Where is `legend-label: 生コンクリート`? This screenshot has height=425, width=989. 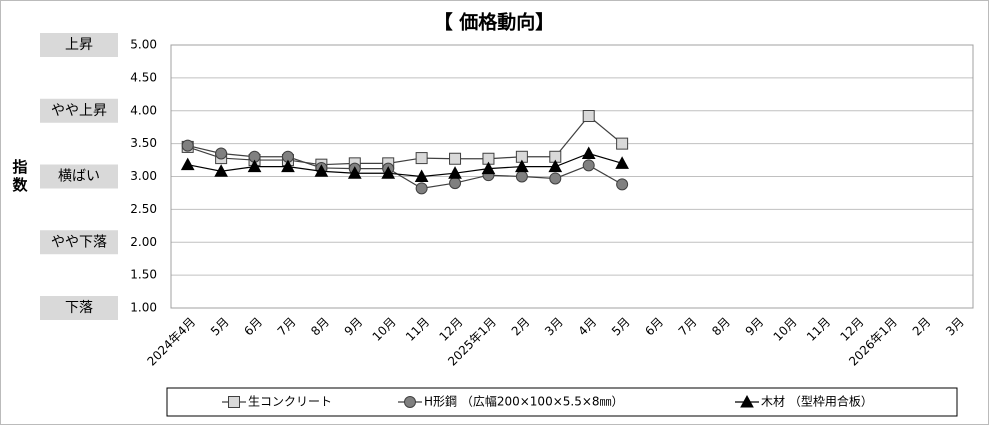
legend-label: 生コンクリート is located at coordinates (290, 402).